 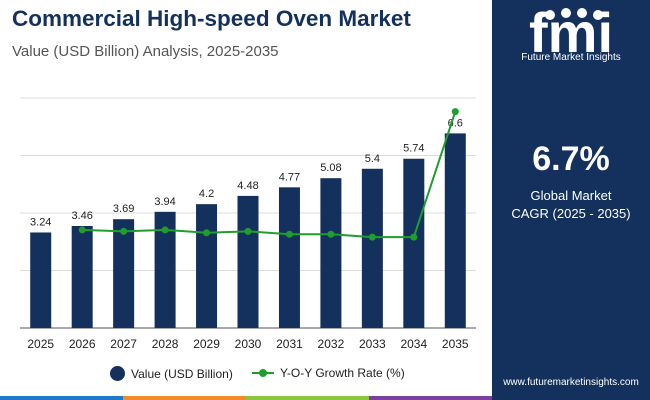 I want to click on x-tick-label-2027: 2027, so click(x=123, y=344).